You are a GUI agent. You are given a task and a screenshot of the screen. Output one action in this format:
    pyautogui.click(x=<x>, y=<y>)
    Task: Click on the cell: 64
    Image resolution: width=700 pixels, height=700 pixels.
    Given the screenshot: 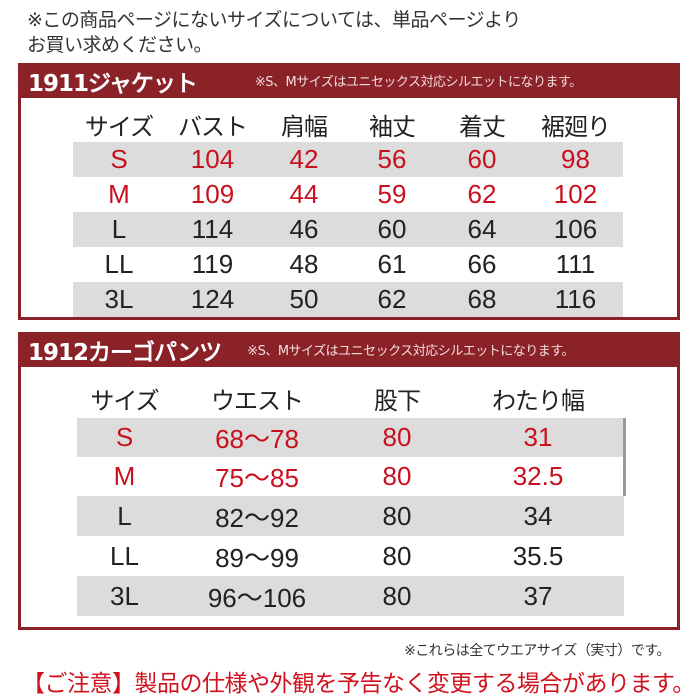 What is the action you would take?
    pyautogui.click(x=482, y=229)
    